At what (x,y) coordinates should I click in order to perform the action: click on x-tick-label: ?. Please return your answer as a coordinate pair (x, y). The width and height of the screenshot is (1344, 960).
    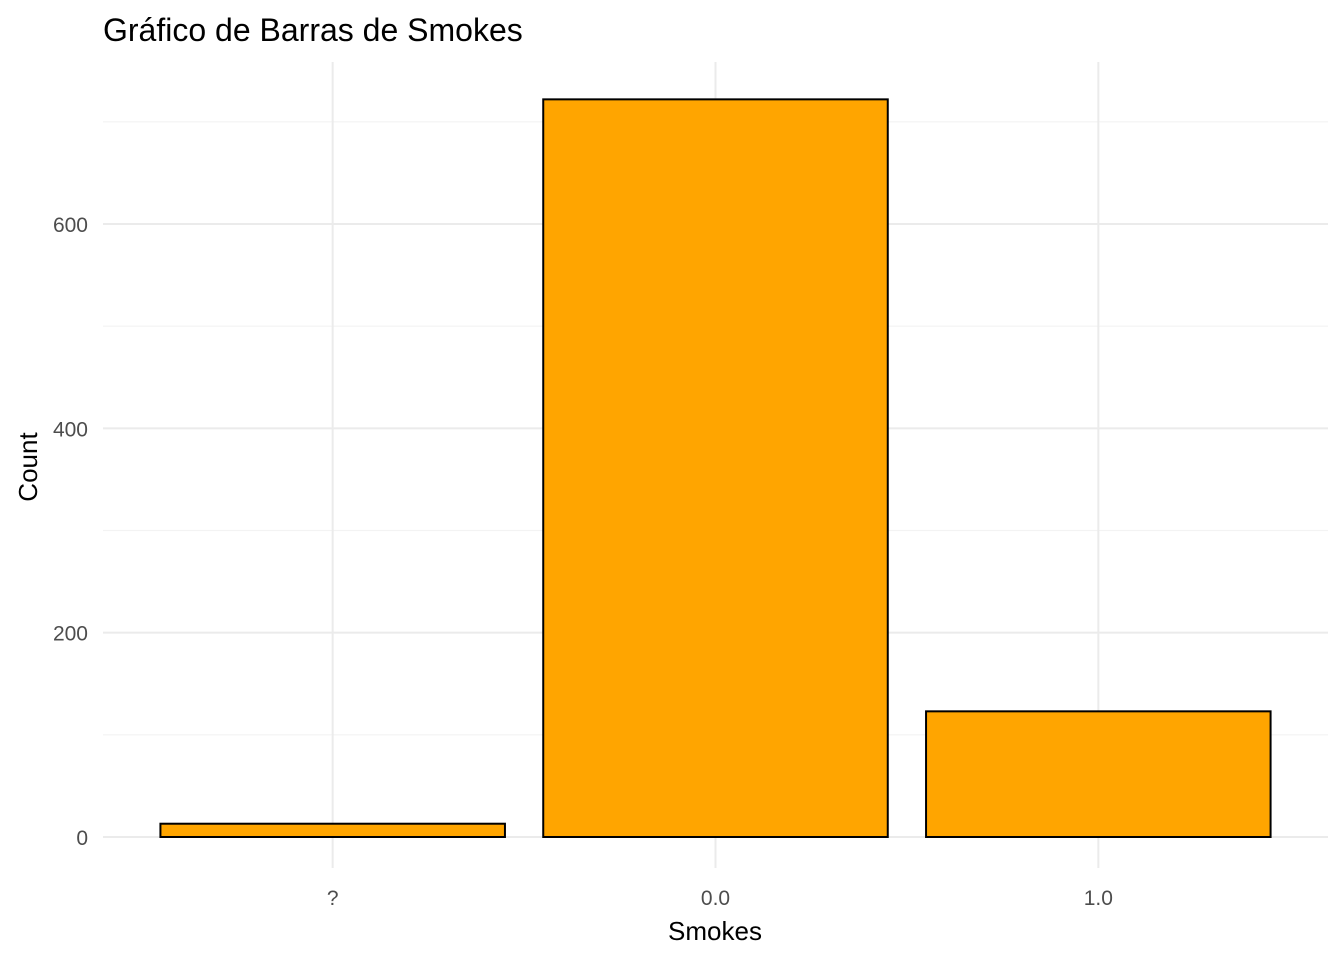
    Looking at the image, I should click on (333, 898).